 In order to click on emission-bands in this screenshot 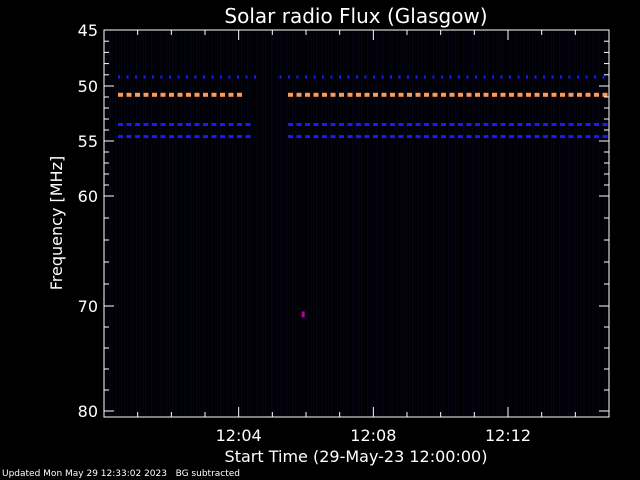, I will do `click(363, 107)`.